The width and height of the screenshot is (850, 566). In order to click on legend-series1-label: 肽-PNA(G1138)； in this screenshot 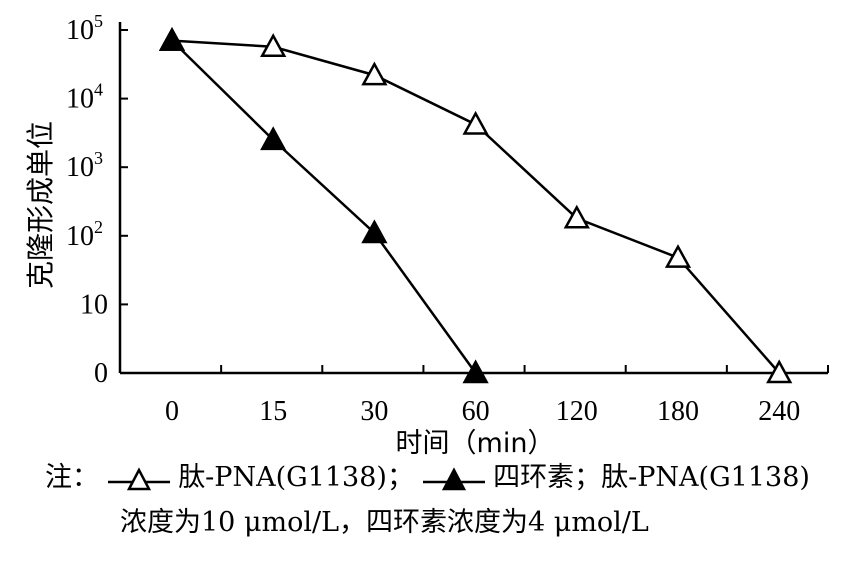, I will do `click(296, 477)`.